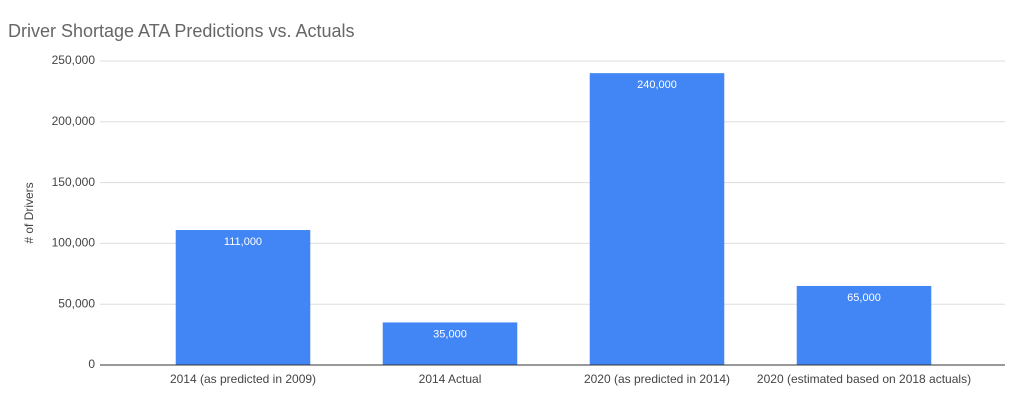  Describe the element at coordinates (450, 334) in the screenshot. I see `data-label: 35,000` at that location.